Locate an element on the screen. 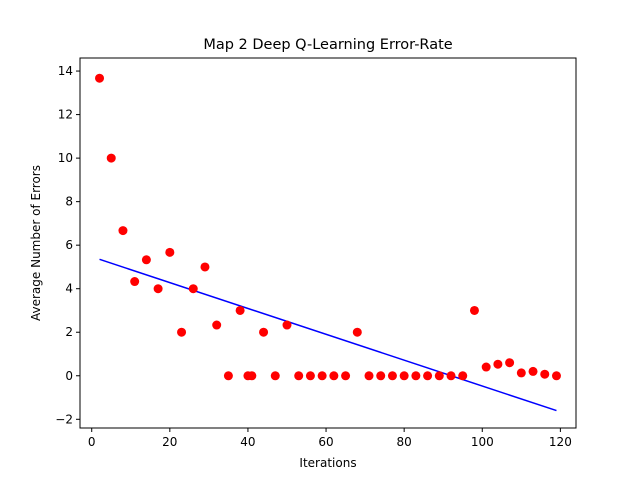 This screenshot has height=480, width=640. y-tick-label: 8 is located at coordinates (69, 202).